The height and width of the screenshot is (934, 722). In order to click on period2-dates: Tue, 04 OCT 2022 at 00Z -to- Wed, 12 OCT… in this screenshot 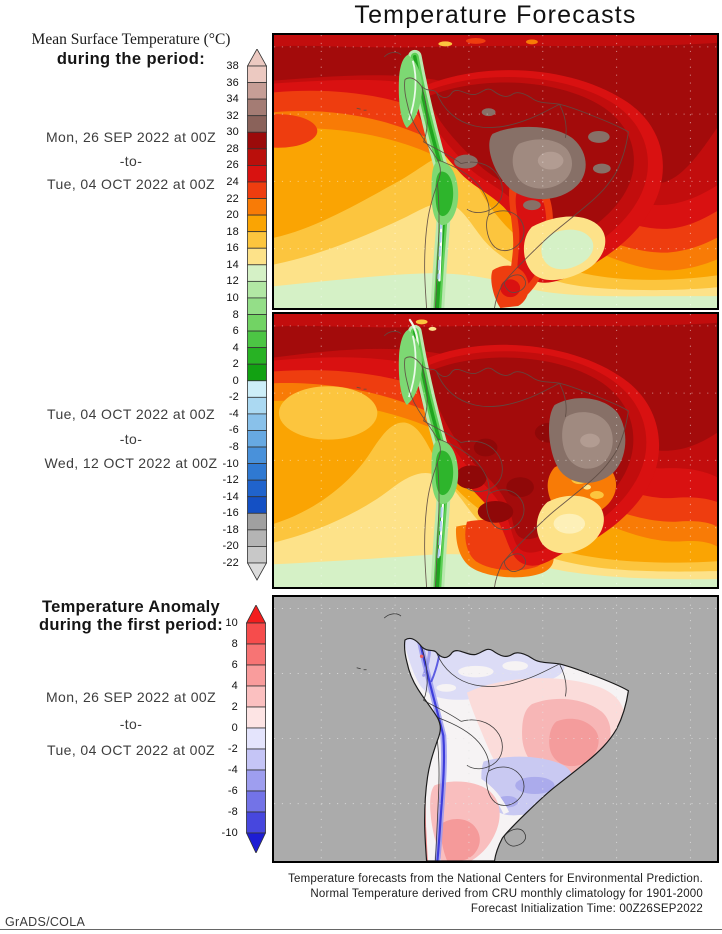, I will do `click(131, 439)`.